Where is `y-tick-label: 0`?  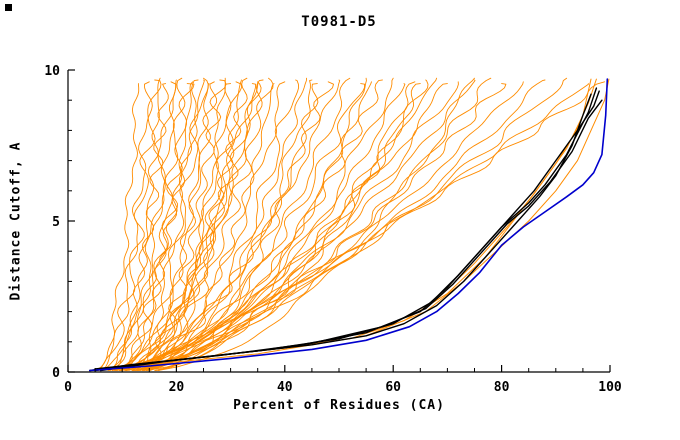 y-tick-label: 0 is located at coordinates (56, 373).